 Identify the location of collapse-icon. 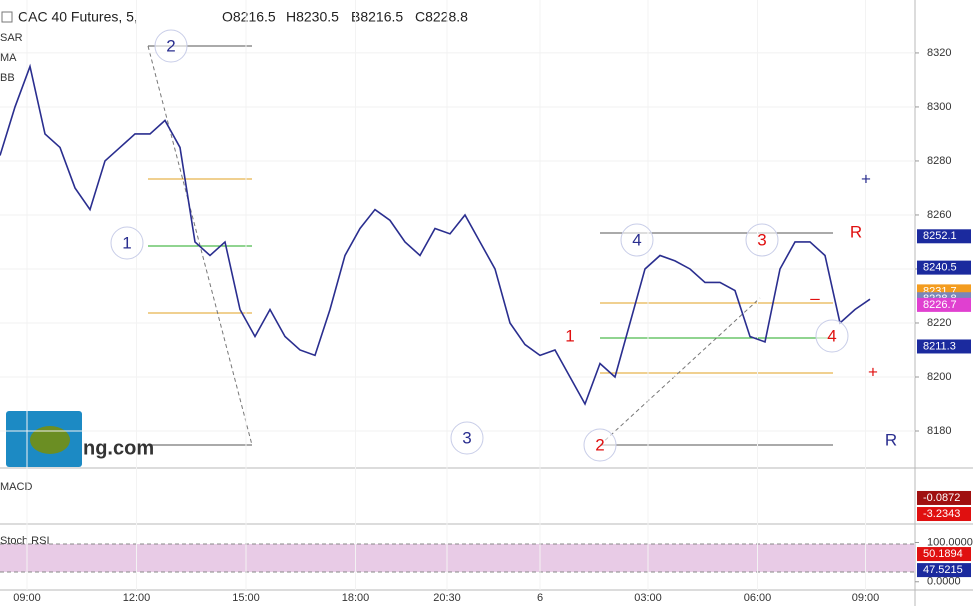
(7, 17).